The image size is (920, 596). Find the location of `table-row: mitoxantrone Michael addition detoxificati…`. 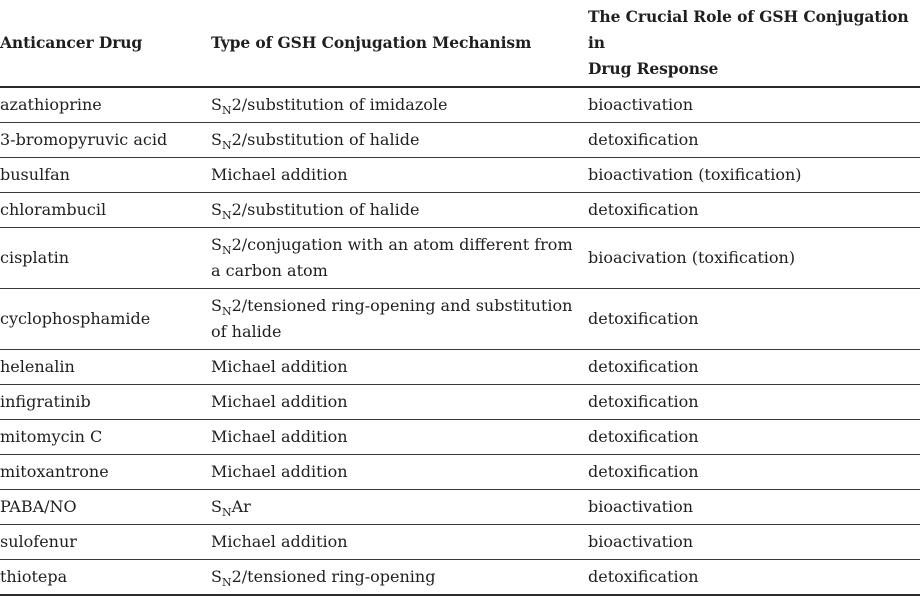

table-row: mitoxantrone Michael addition detoxificati… is located at coordinates (460, 472).